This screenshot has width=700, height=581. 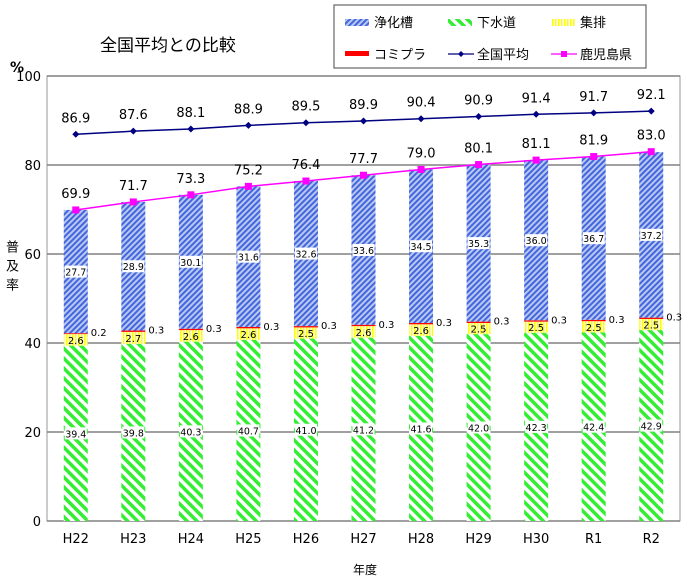 What do you see at coordinates (503, 55) in the screenshot?
I see `legend-label: 全国平均` at bounding box center [503, 55].